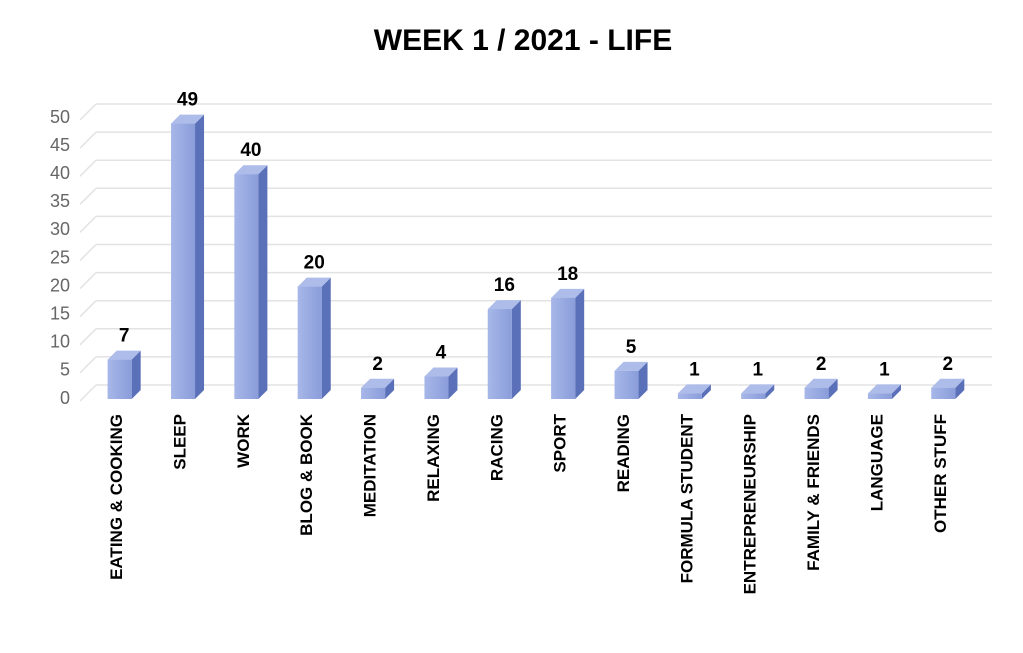 This screenshot has width=1023, height=653. I want to click on y-tick-label: 40, so click(60, 173).